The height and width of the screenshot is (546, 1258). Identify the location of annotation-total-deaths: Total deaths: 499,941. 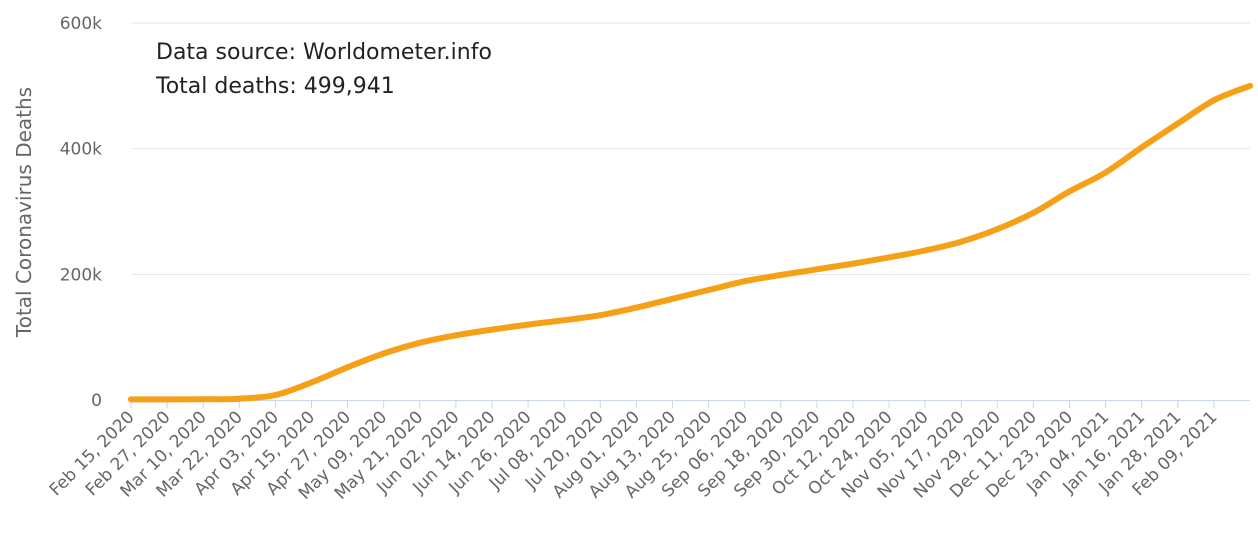
(275, 86).